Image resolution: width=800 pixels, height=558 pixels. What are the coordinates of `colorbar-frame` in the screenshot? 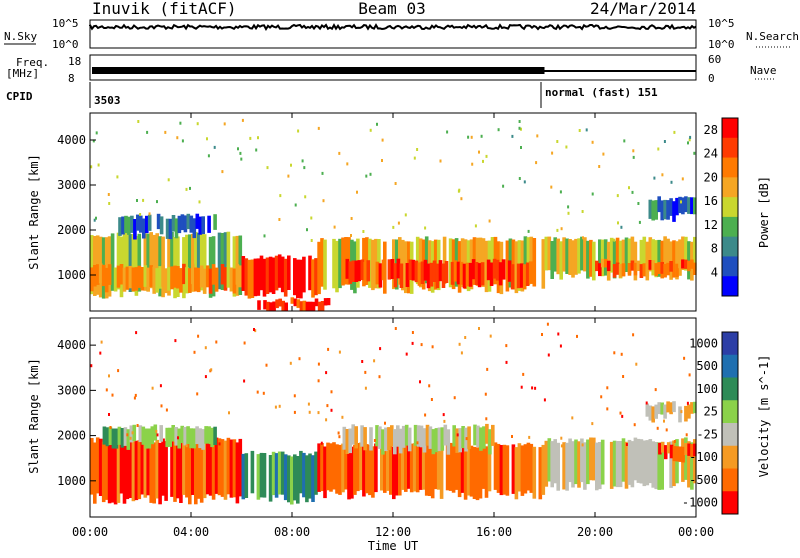 It's located at (730, 207).